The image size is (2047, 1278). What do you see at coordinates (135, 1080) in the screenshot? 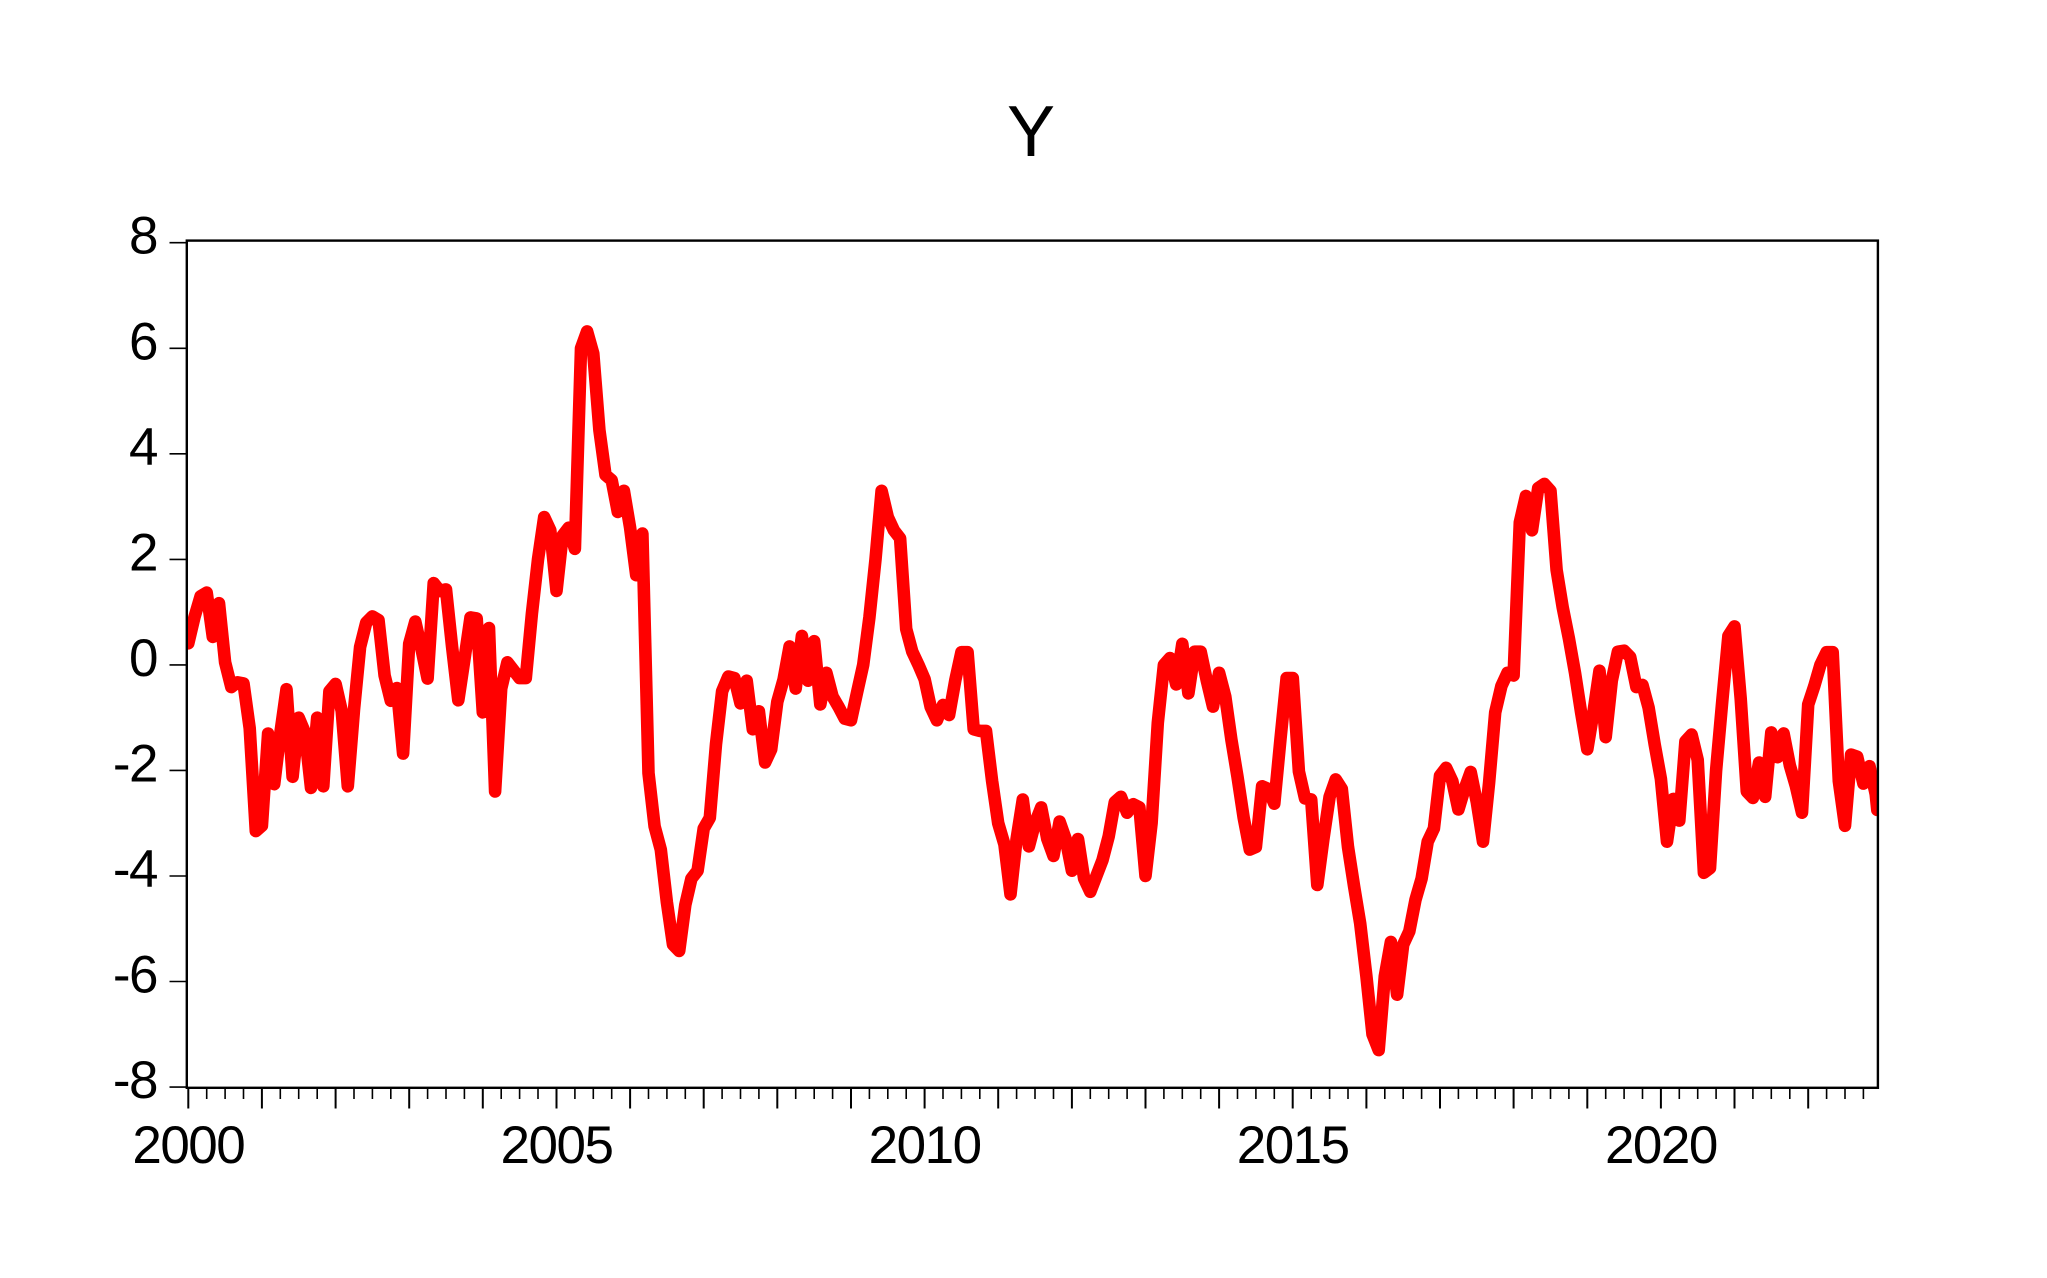
I see `svg-text: -8` at bounding box center [135, 1080].